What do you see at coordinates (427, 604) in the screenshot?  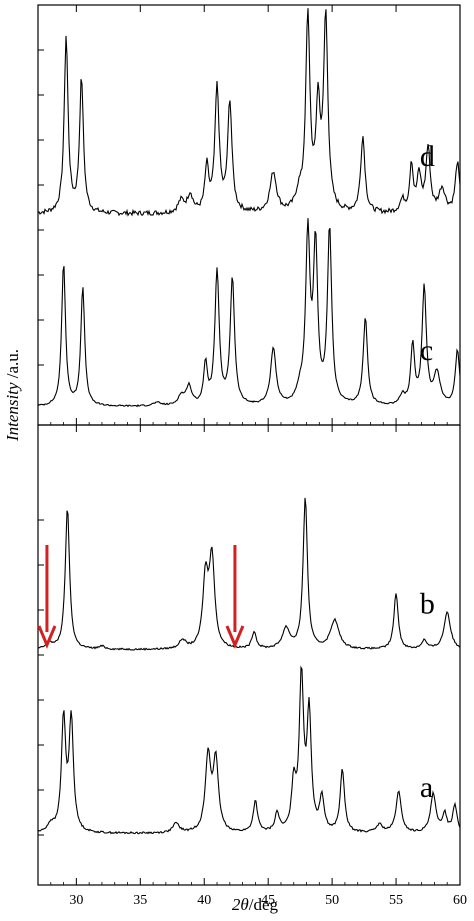 I see `series-label-b: b` at bounding box center [427, 604].